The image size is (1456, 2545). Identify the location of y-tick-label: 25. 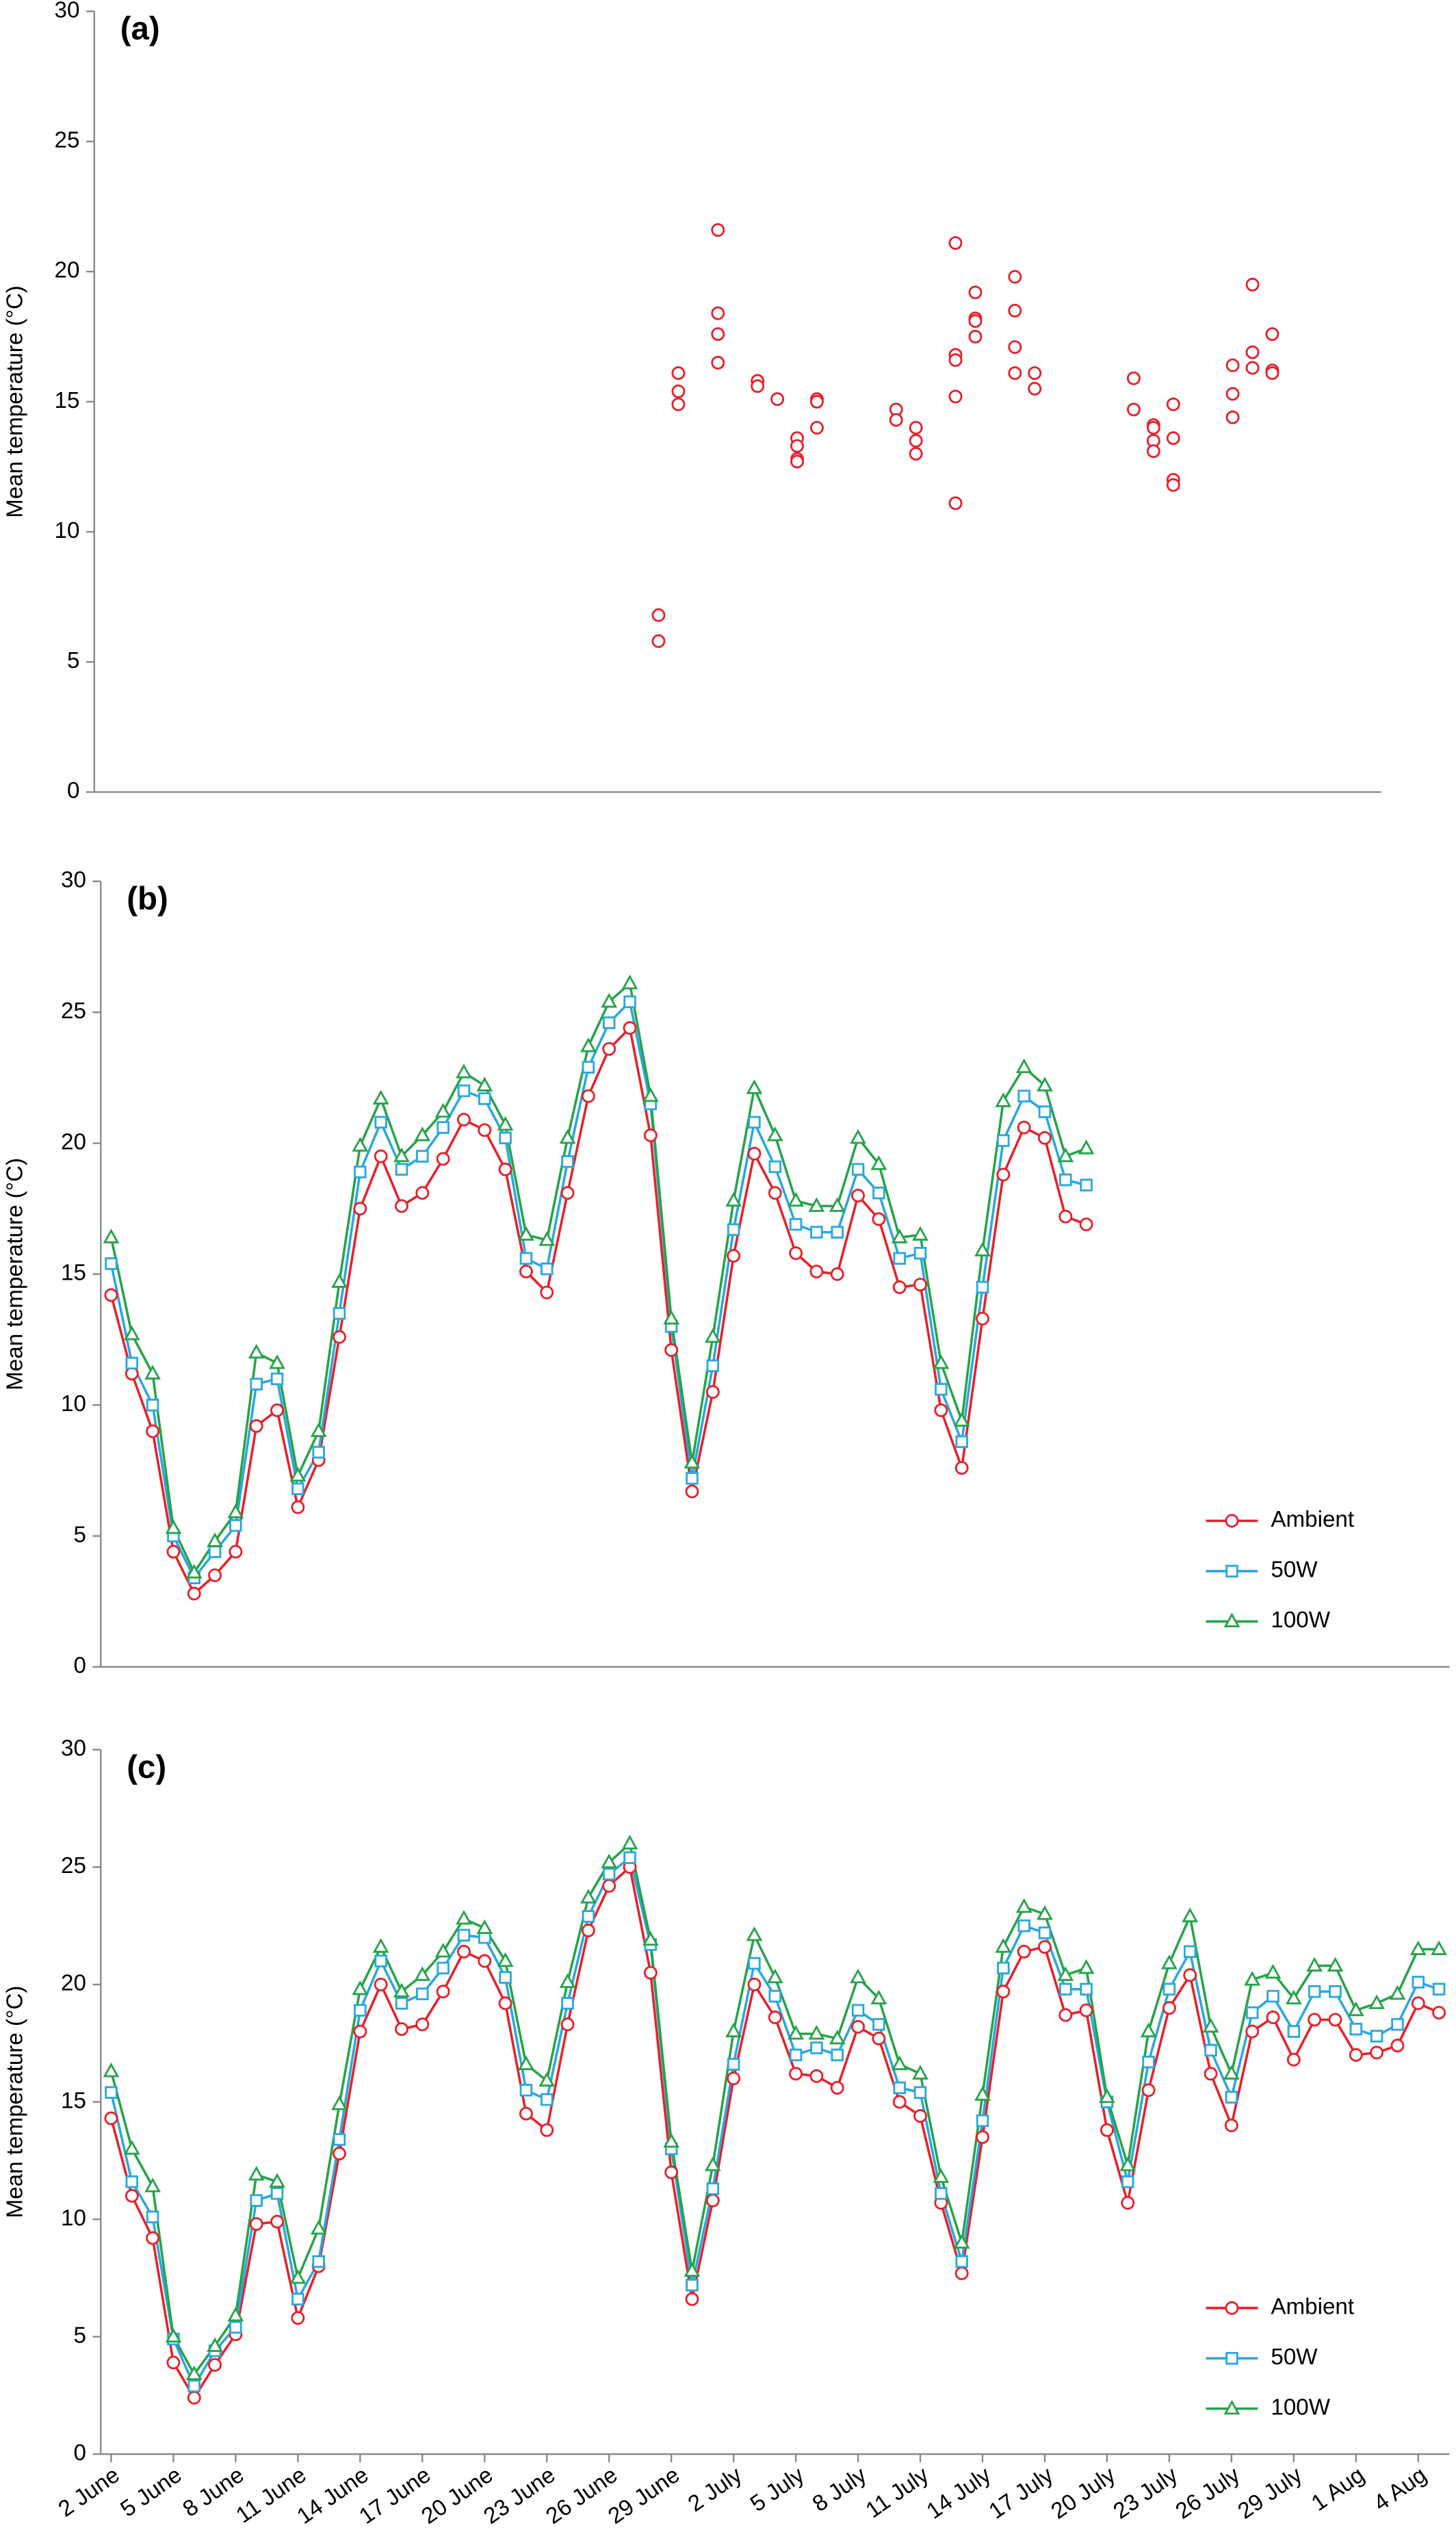
(67, 140).